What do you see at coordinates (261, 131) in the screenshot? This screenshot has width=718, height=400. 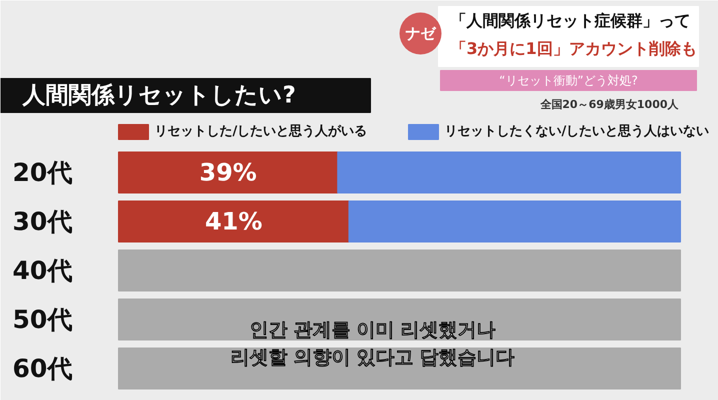 I see `legend-label: リセットした/したいと思う人がいる` at bounding box center [261, 131].